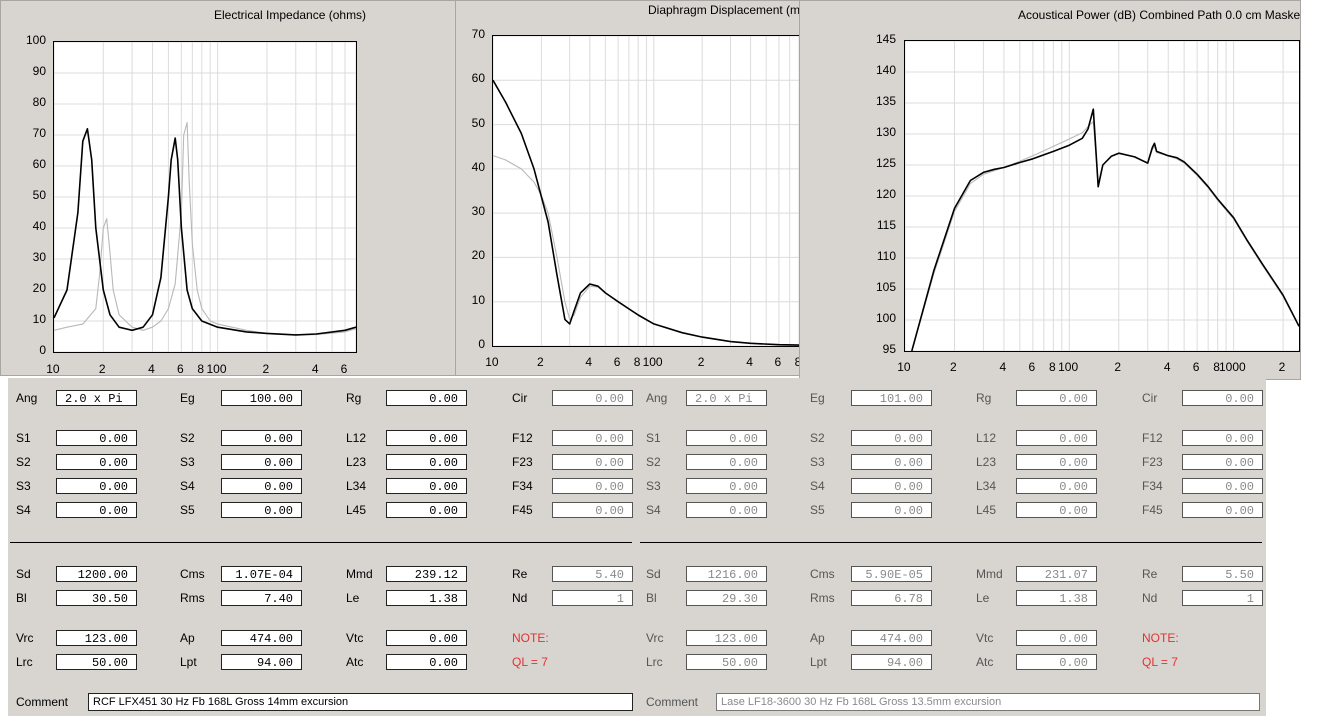 The width and height of the screenshot is (1328, 716). I want to click on param-field: 6.78, so click(891, 598).